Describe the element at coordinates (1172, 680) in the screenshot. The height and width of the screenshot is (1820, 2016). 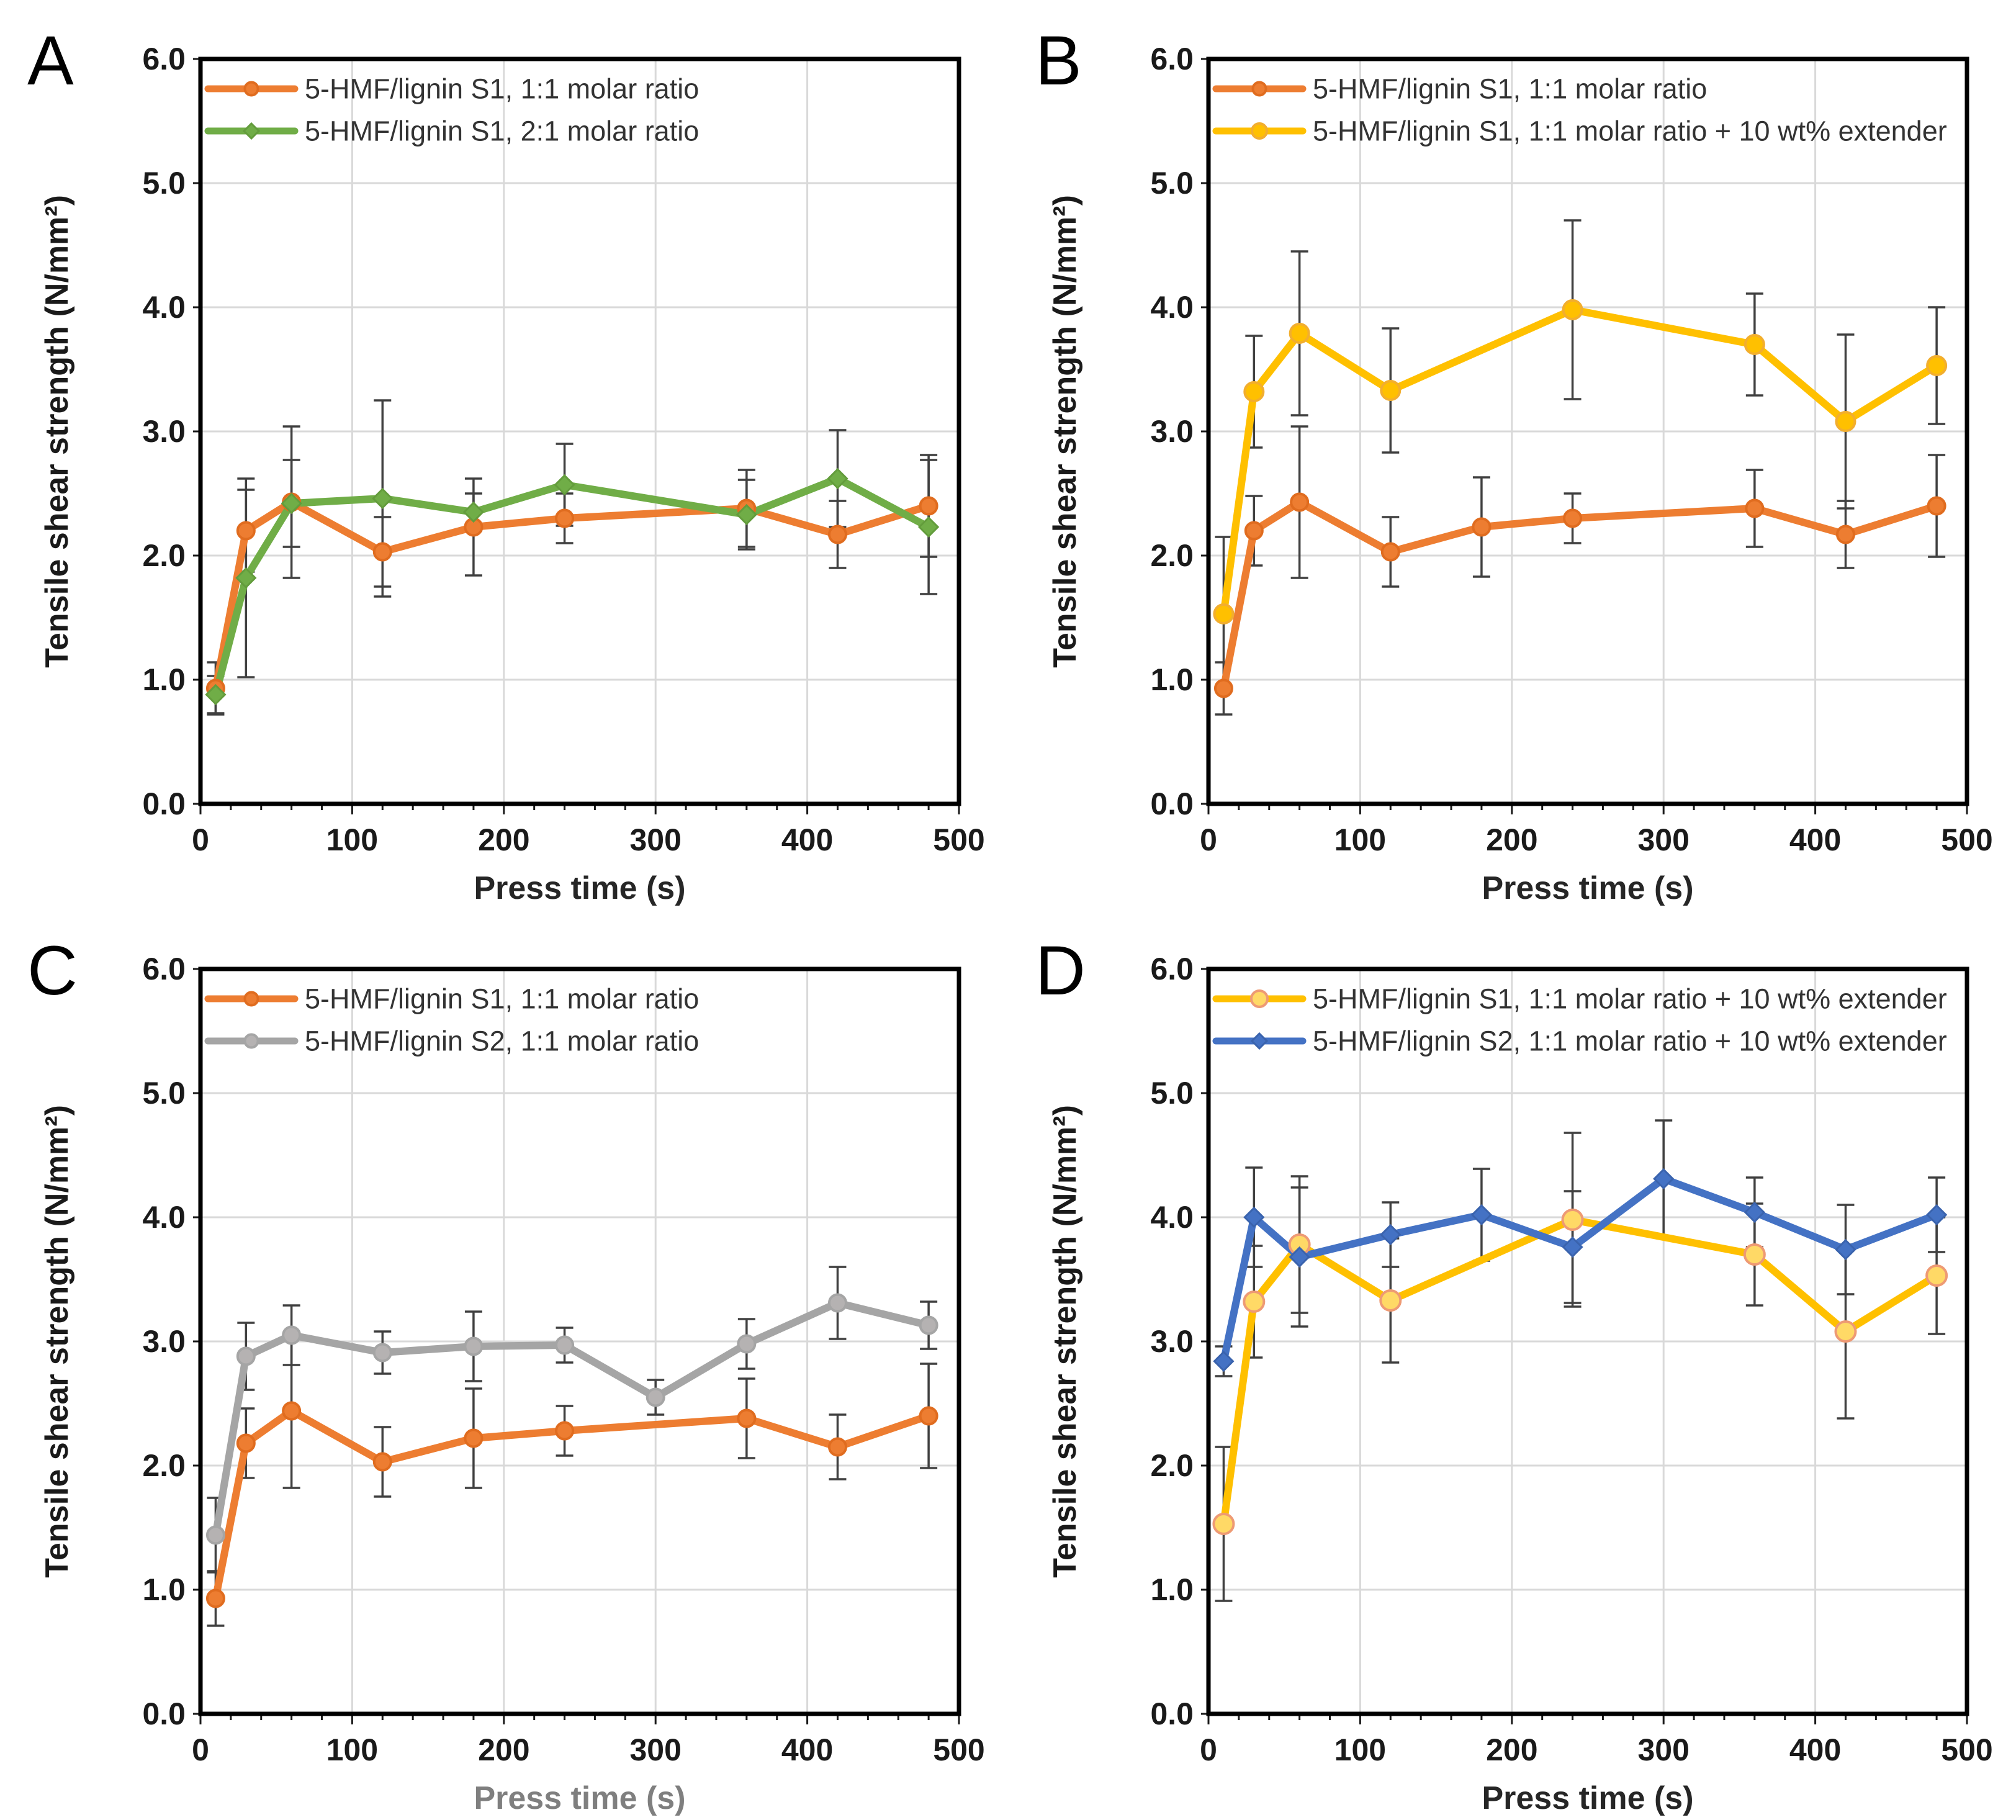
I see `y-tick-label: 1.0` at that location.